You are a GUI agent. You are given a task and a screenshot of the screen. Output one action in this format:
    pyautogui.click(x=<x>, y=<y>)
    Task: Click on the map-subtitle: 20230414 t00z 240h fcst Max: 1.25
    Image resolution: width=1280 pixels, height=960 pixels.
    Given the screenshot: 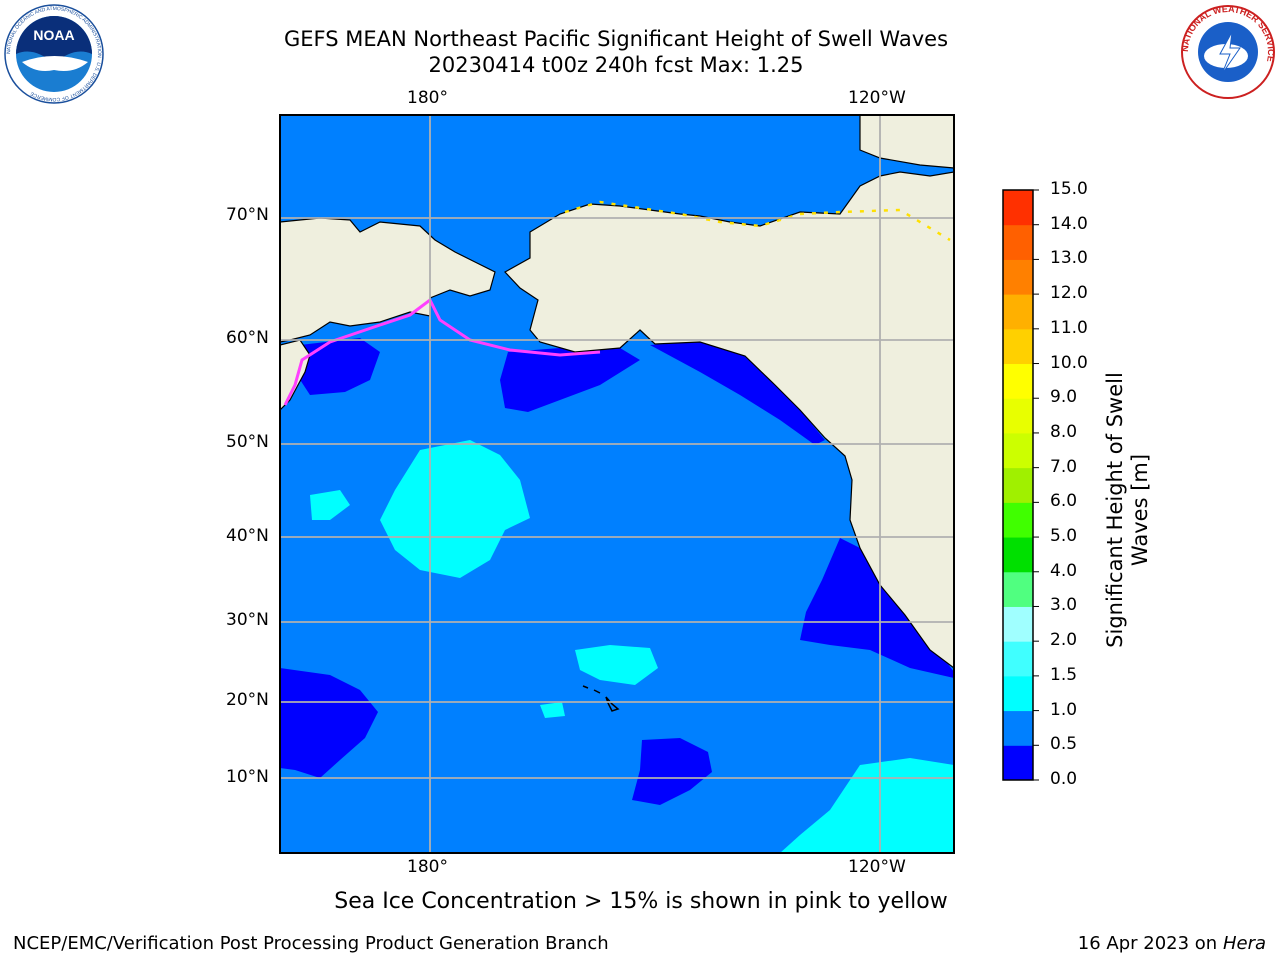 What is the action you would take?
    pyautogui.click(x=616, y=65)
    